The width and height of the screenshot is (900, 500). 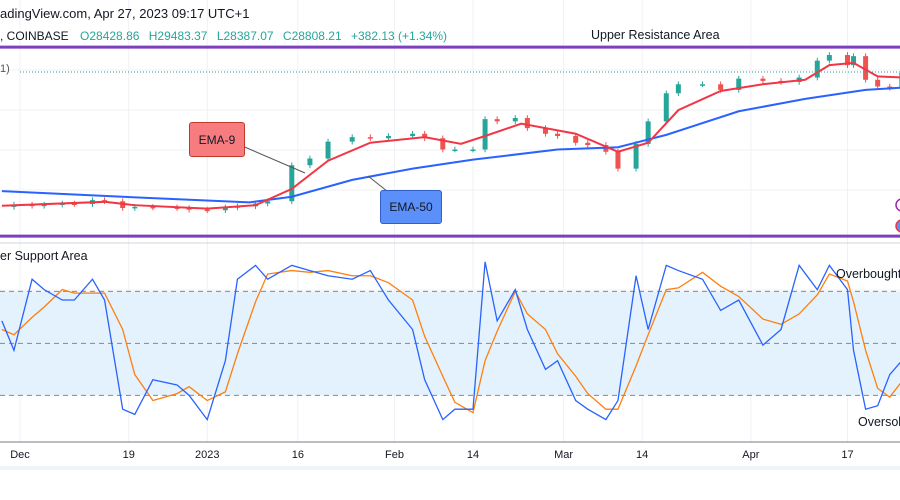 What do you see at coordinates (312, 36) in the screenshot?
I see `close-value: C28808.21` at bounding box center [312, 36].